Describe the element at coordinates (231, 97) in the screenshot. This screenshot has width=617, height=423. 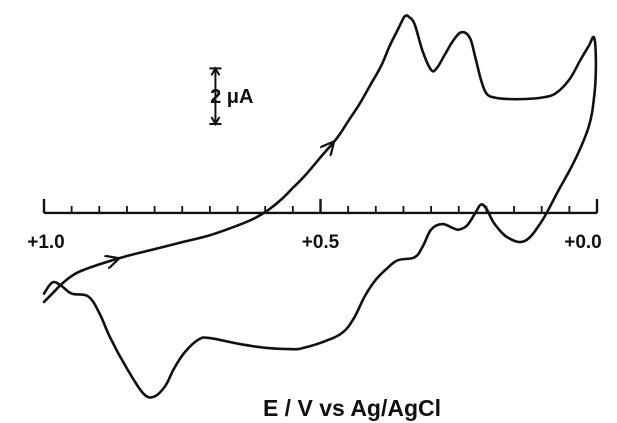
I see `scale-bar-label: 2 μA` at that location.